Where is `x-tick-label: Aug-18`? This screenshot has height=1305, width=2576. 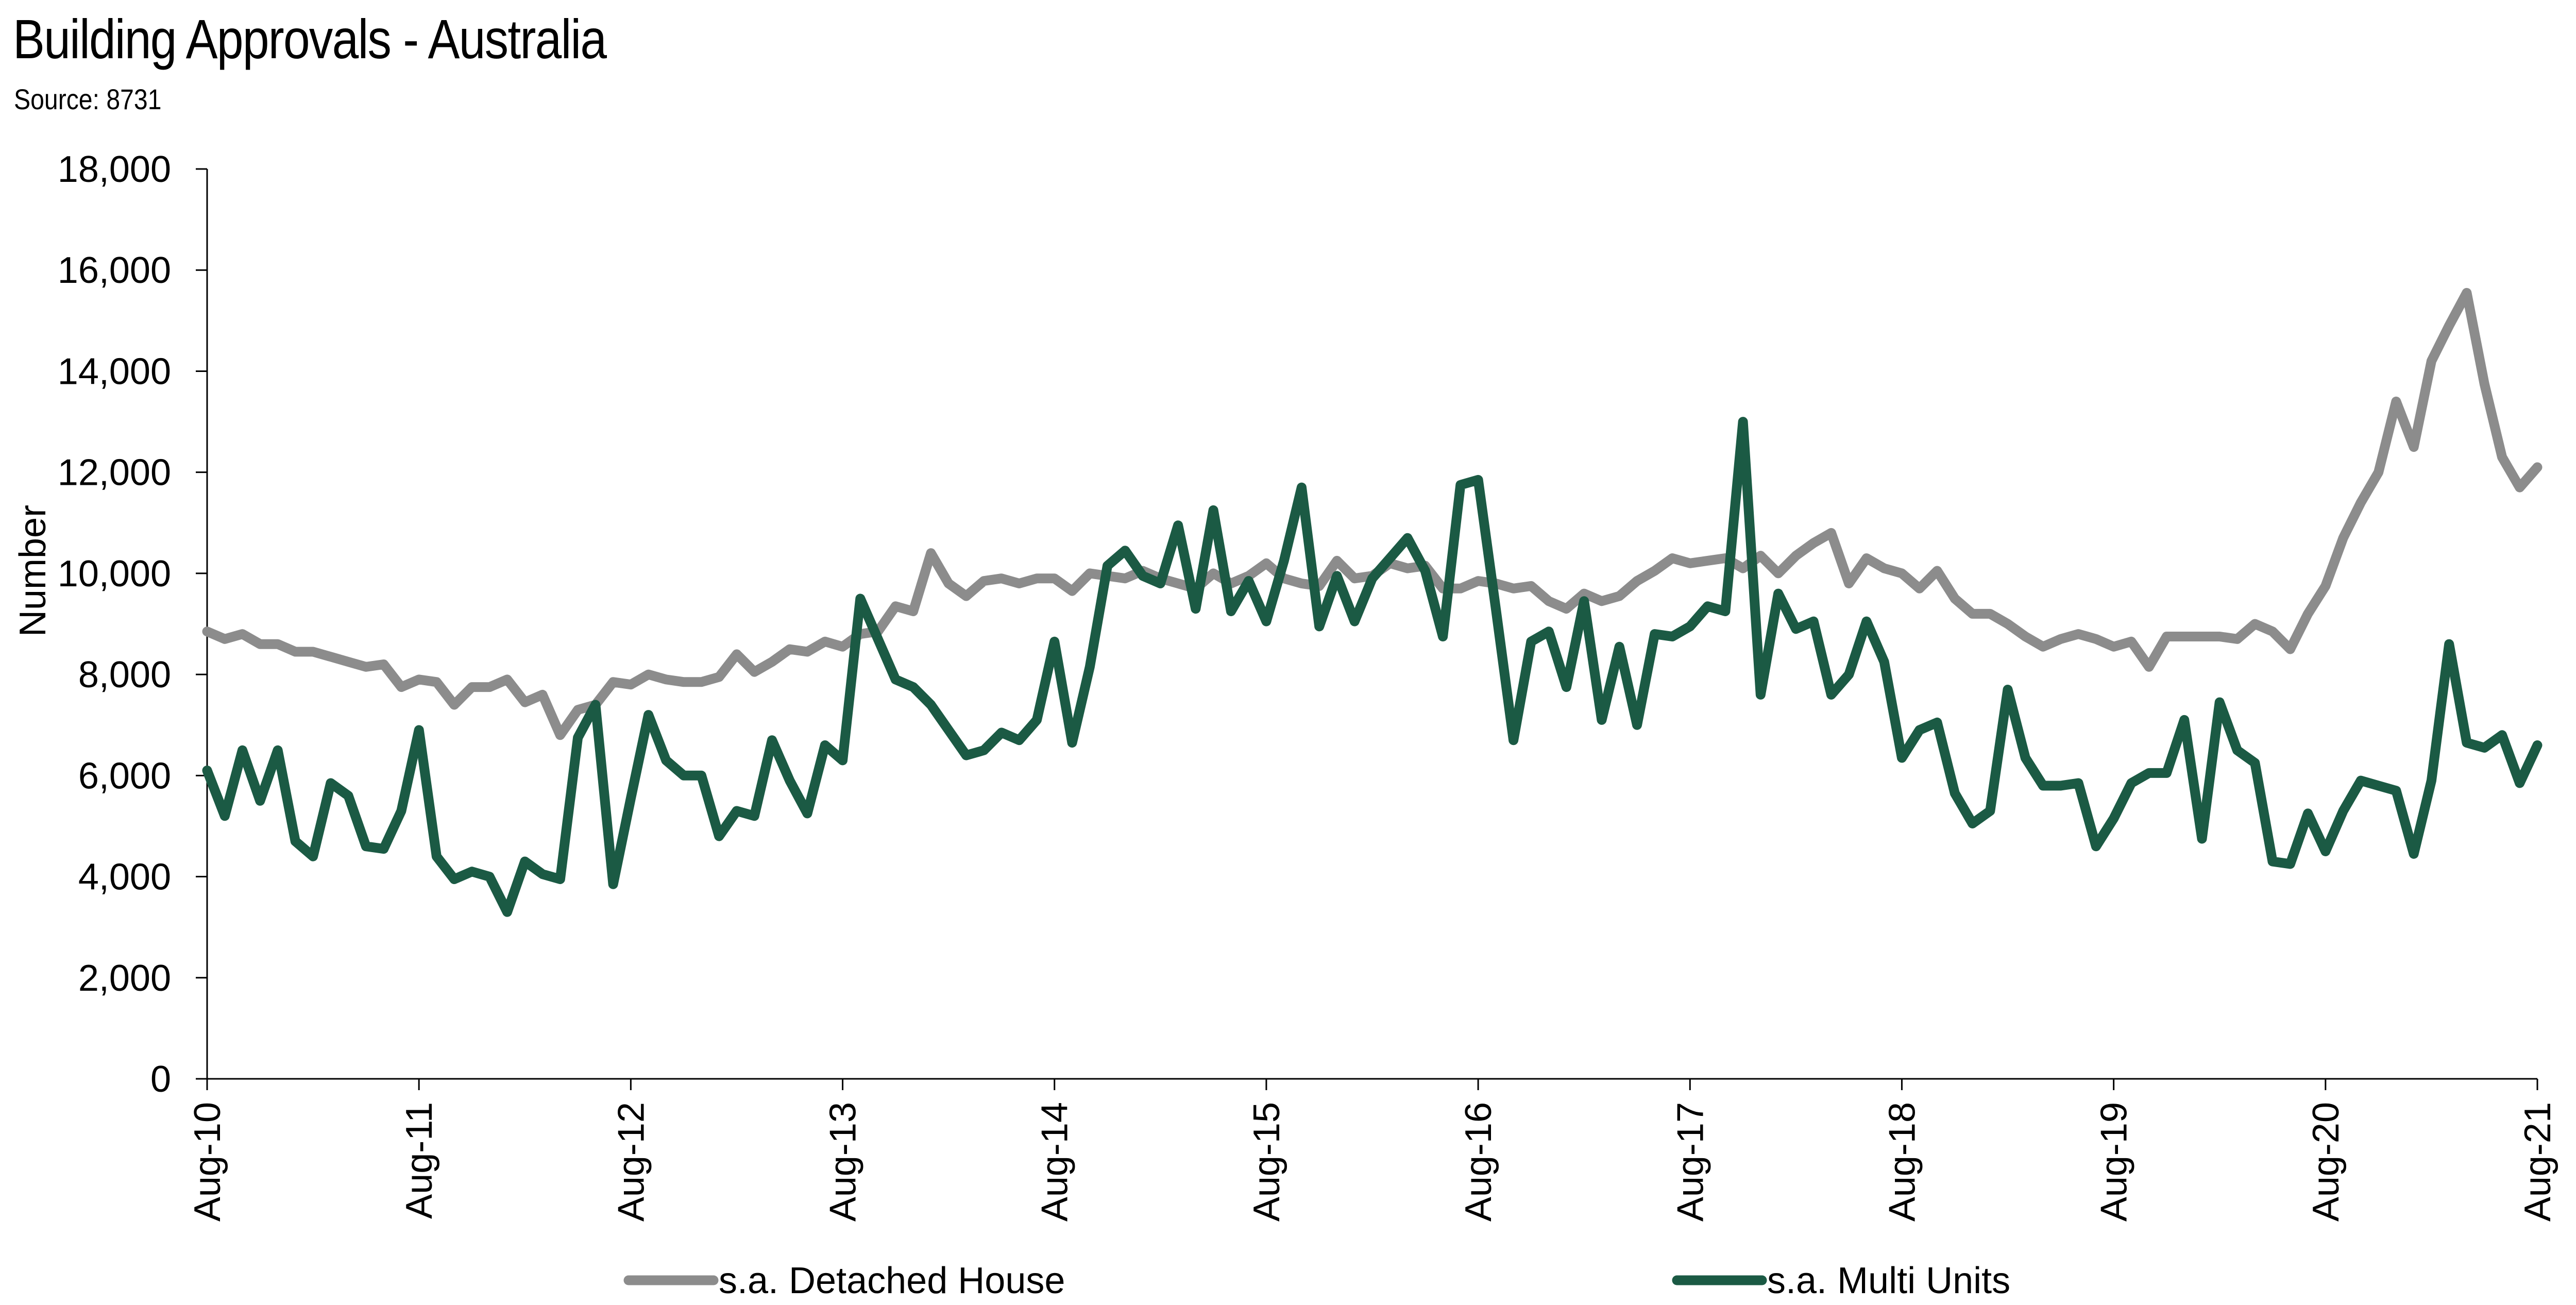
x-tick-label: Aug-18 is located at coordinates (1902, 1162).